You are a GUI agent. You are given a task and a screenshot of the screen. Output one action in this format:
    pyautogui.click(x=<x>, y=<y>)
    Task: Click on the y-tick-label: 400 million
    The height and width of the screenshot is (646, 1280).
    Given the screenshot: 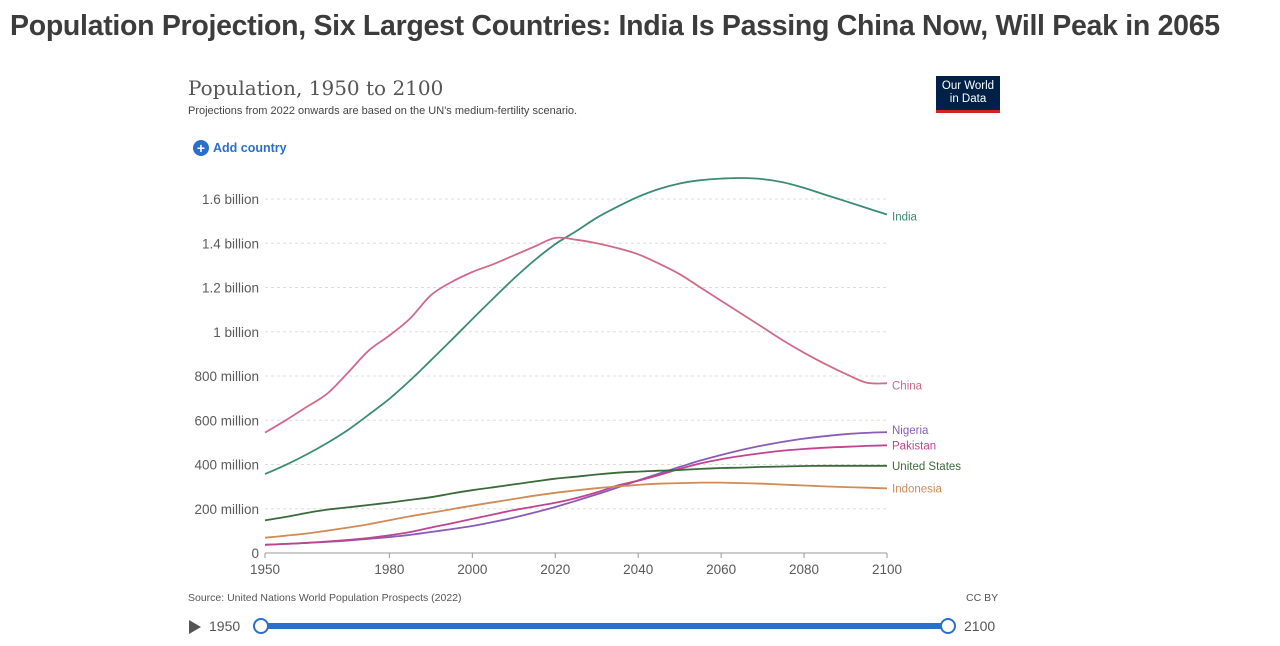 What is the action you would take?
    pyautogui.click(x=226, y=465)
    